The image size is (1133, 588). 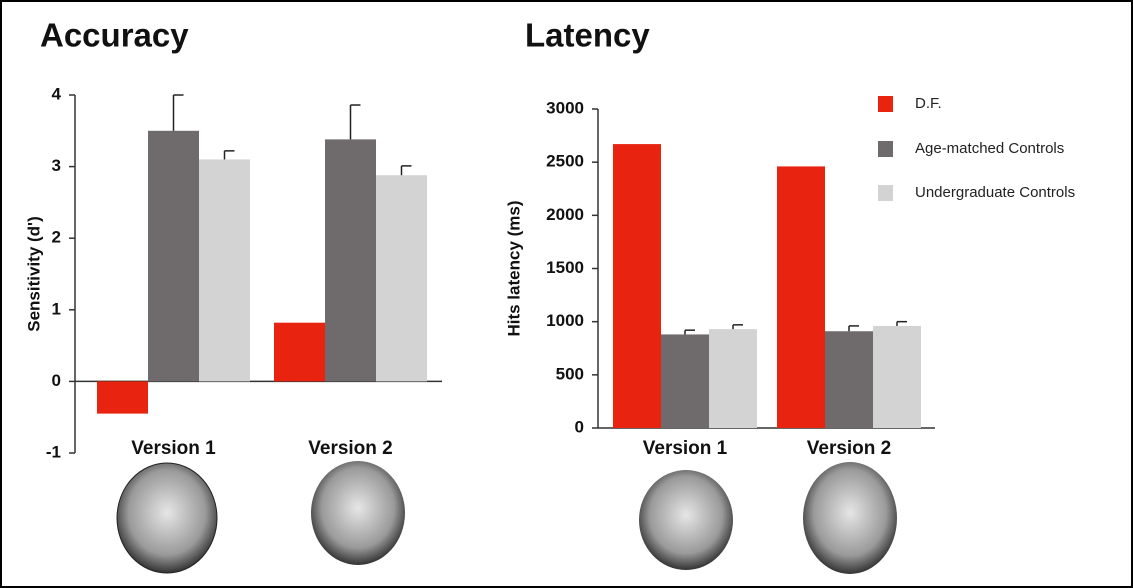 What do you see at coordinates (565, 161) in the screenshot?
I see `y-tick-label: 2500` at bounding box center [565, 161].